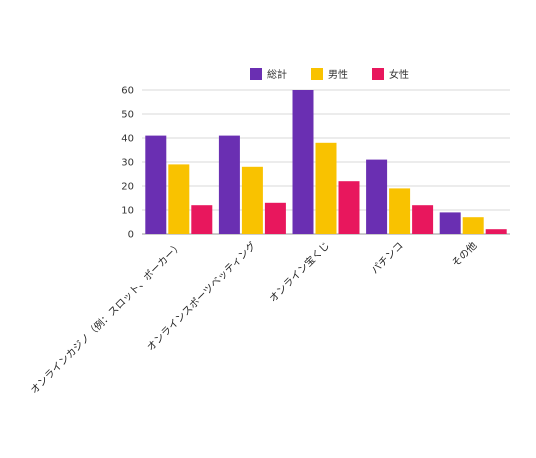  Describe the element at coordinates (127, 115) in the screenshot. I see `y-tick-label-5: 50` at that location.